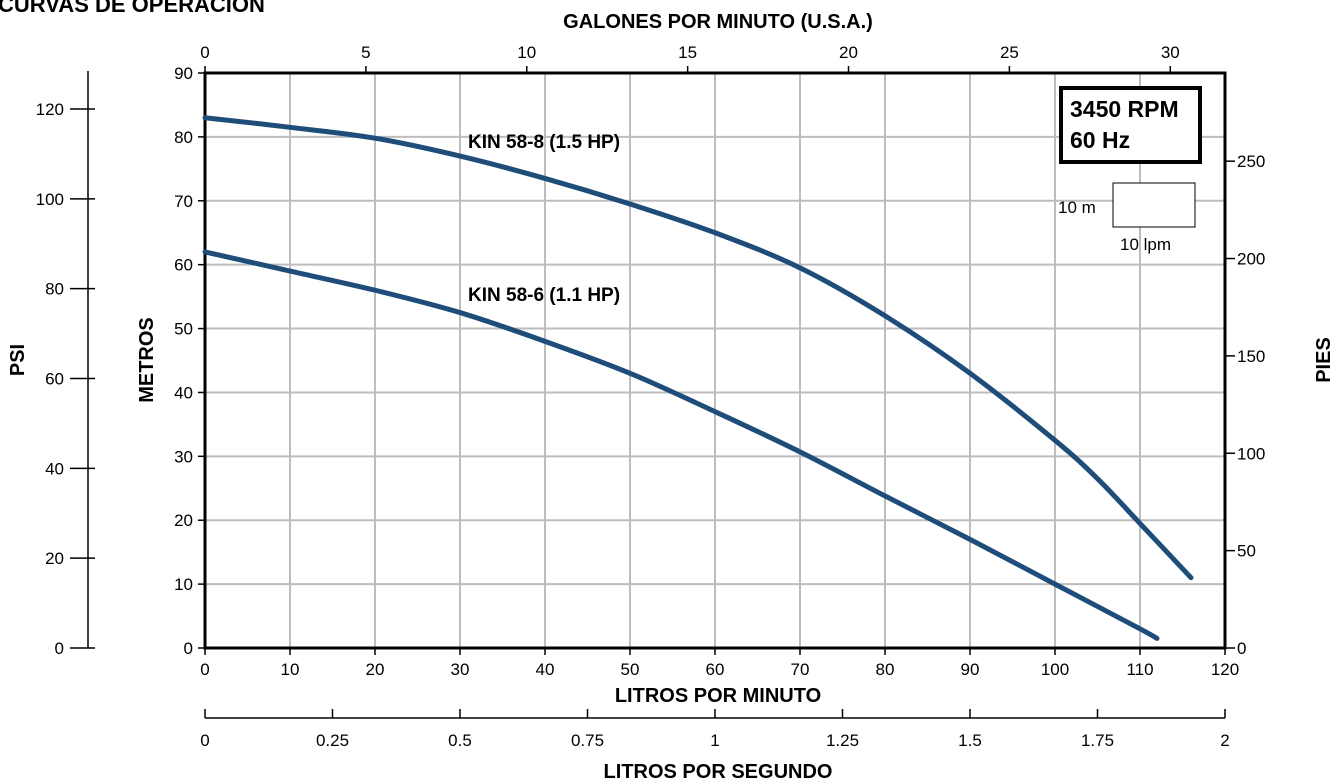  I want to click on info-box, so click(1130, 125).